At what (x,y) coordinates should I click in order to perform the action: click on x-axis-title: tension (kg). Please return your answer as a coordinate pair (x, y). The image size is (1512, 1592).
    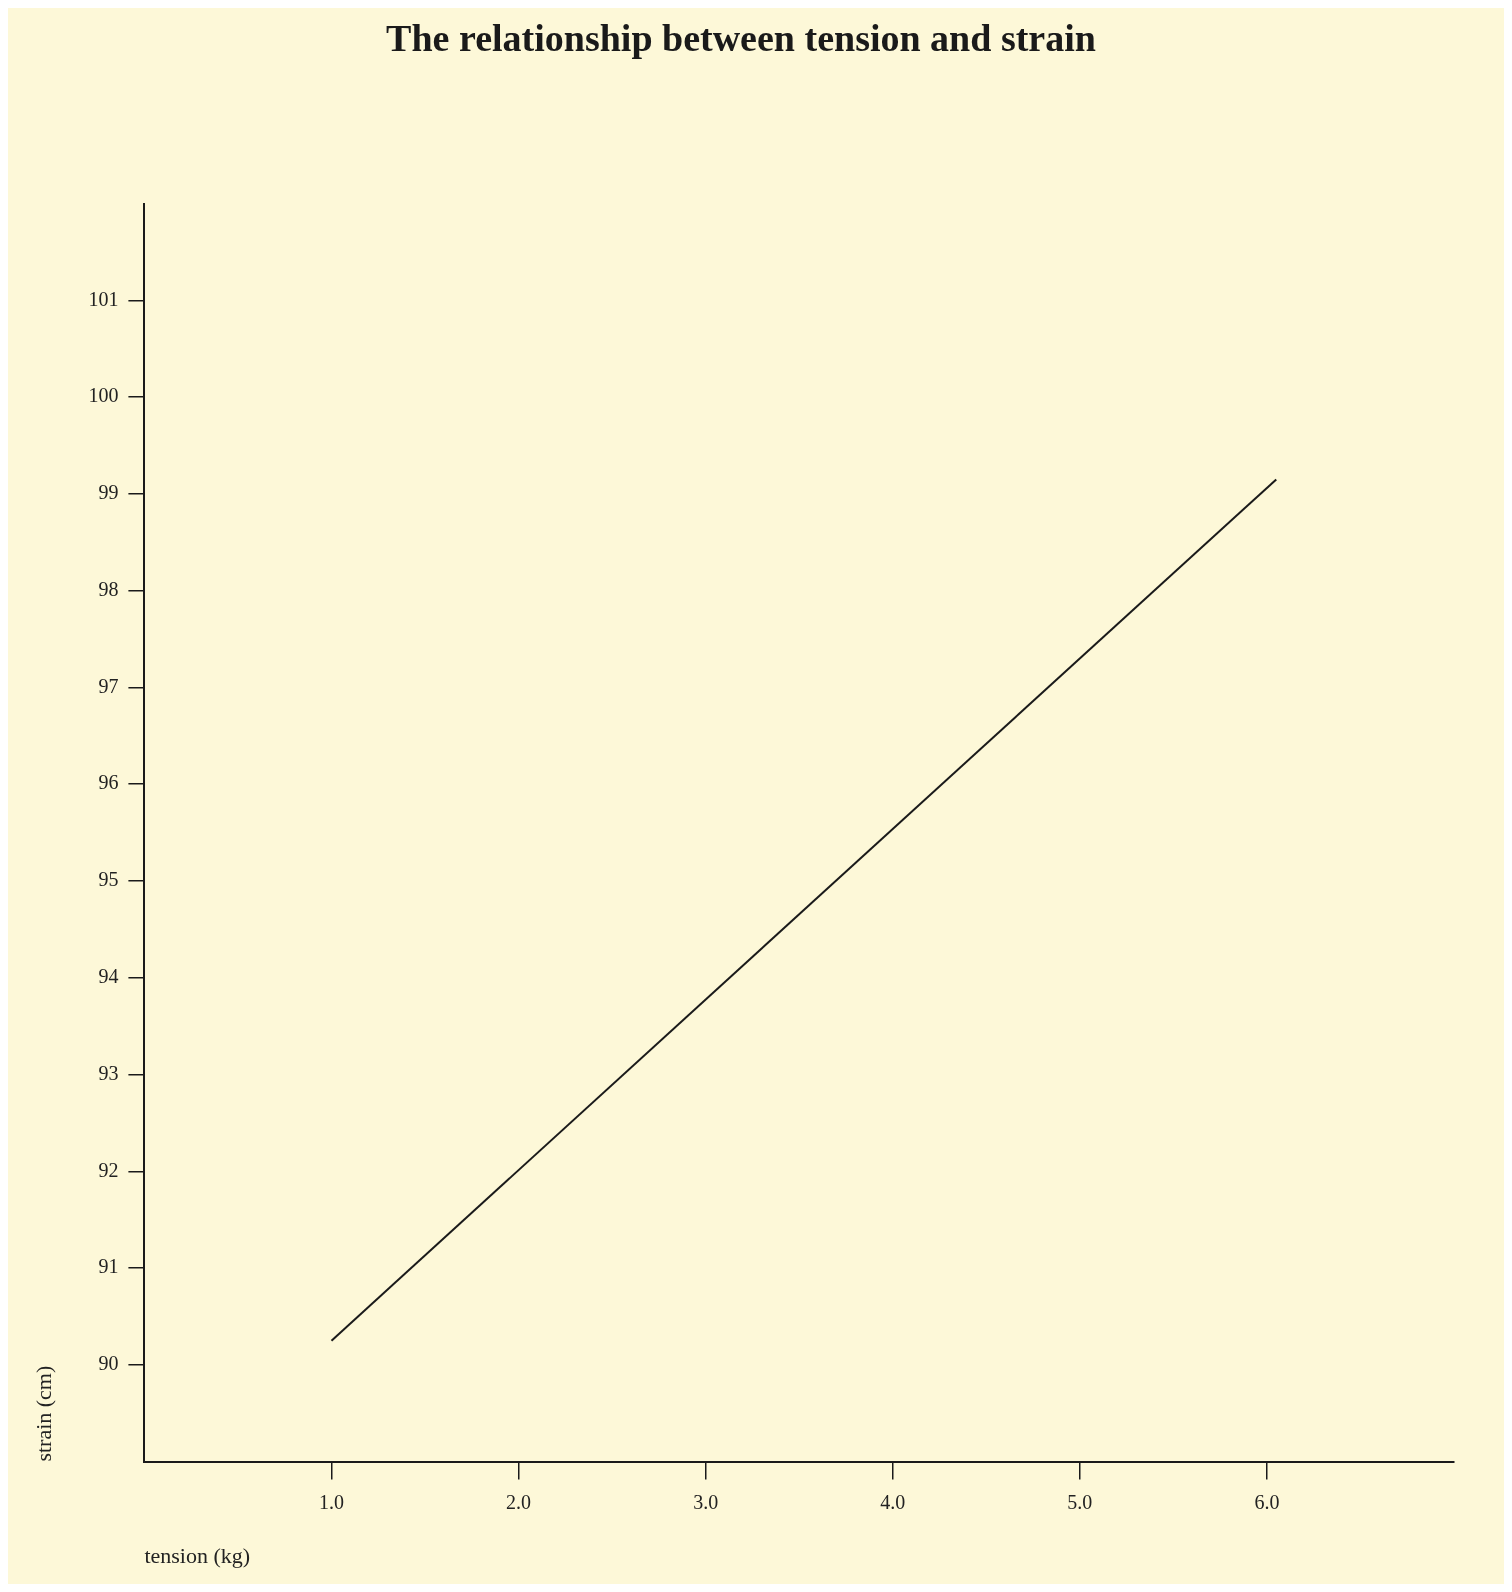
    Looking at the image, I should click on (197, 1555).